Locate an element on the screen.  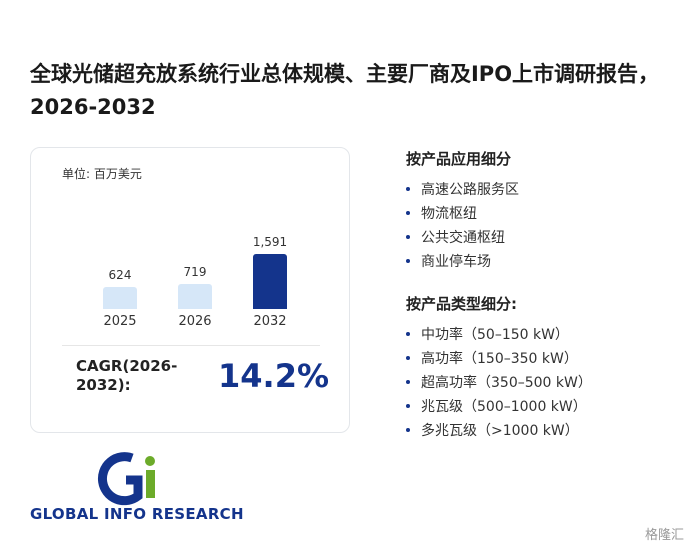
corner-brand: 格隆汇 is located at coordinates (665, 535).